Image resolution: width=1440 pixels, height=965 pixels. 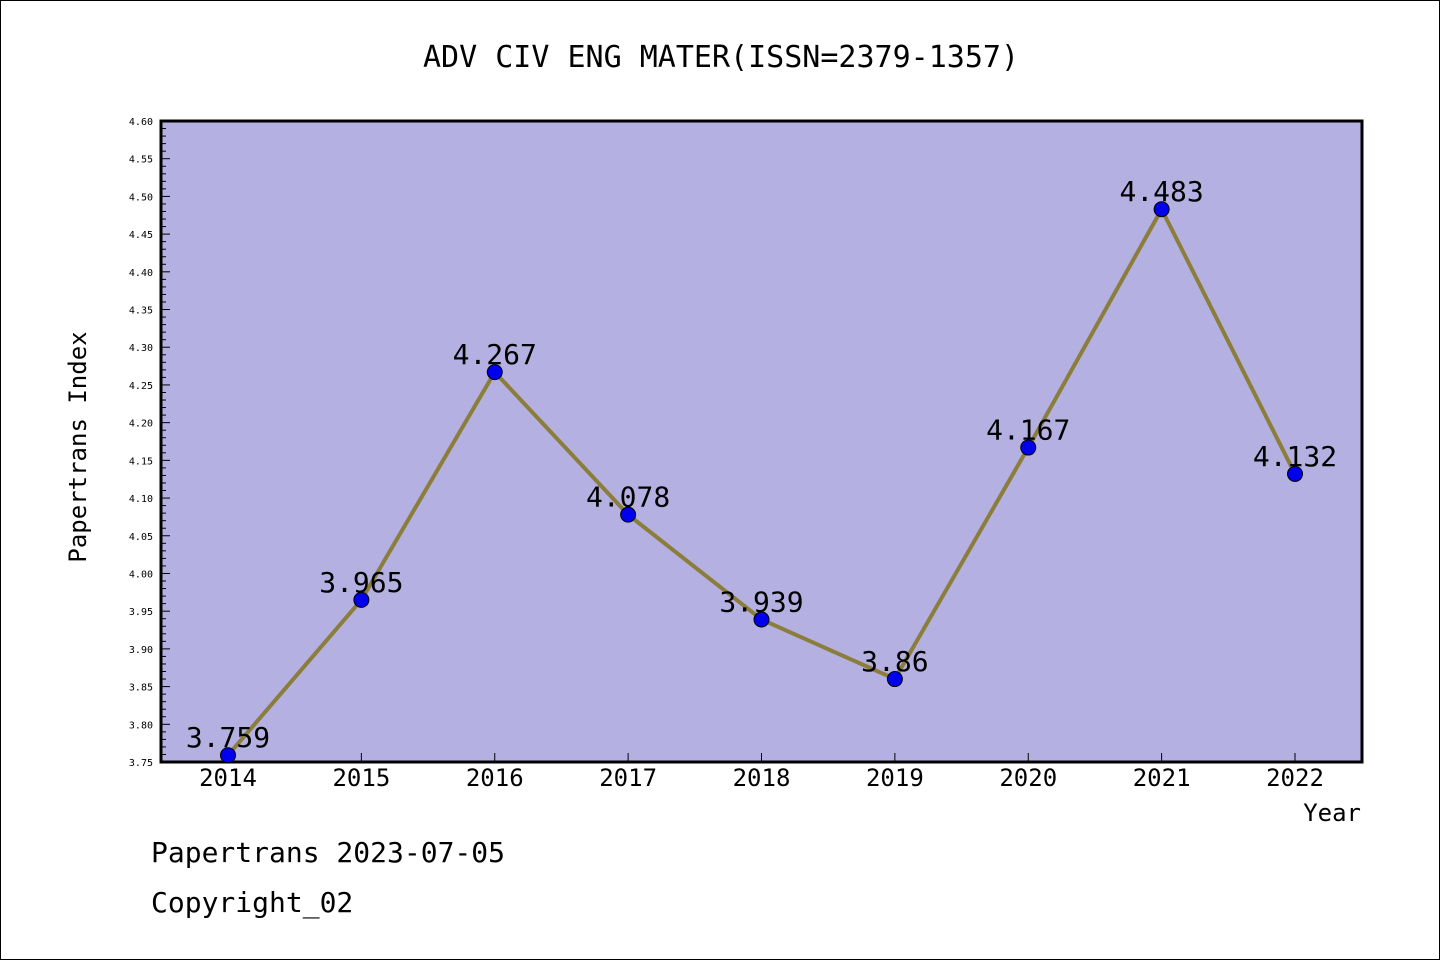 What do you see at coordinates (1028, 778) in the screenshot?
I see `x-tick-label: 2020` at bounding box center [1028, 778].